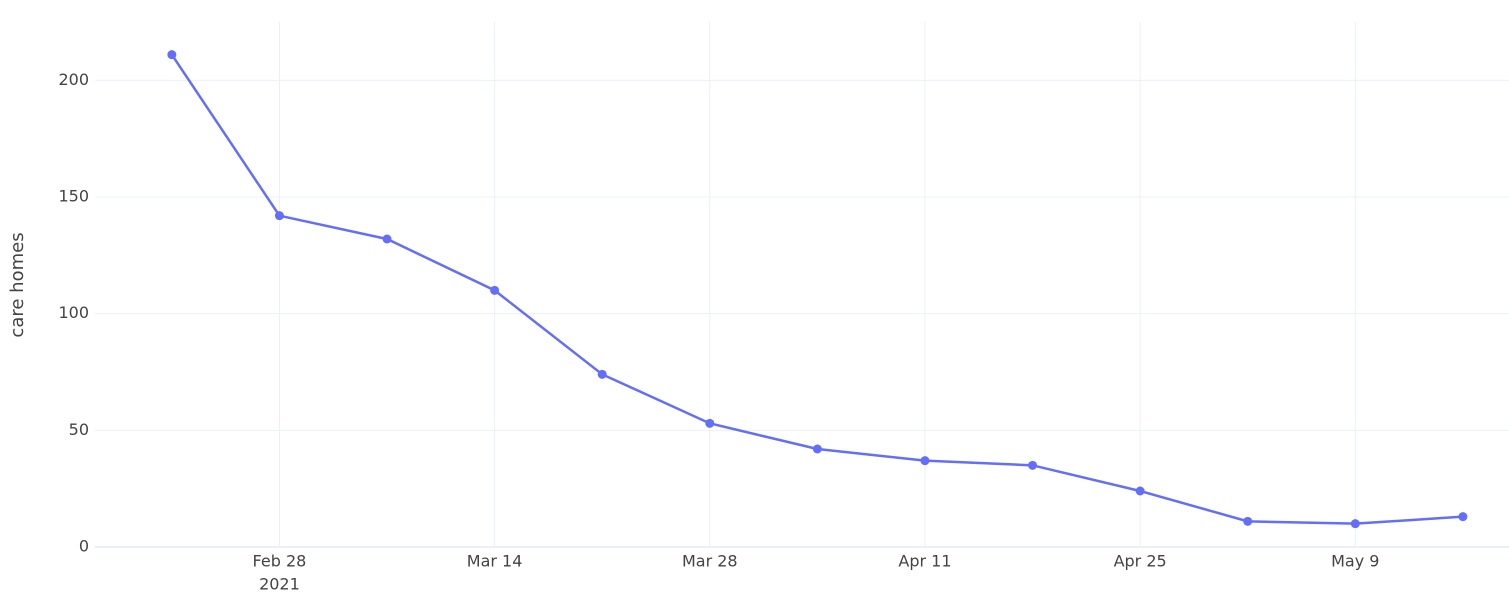 This screenshot has height=604, width=1509. Describe the element at coordinates (280, 561) in the screenshot. I see `x-tick-label: Feb 28` at that location.